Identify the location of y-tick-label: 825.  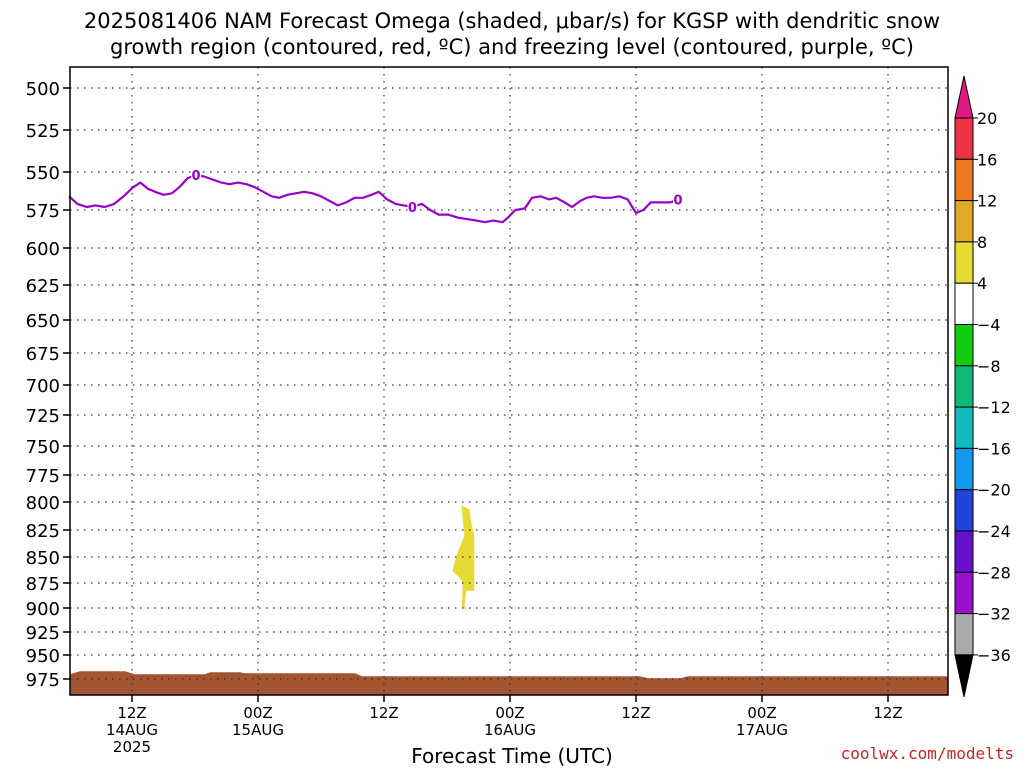
(43, 531).